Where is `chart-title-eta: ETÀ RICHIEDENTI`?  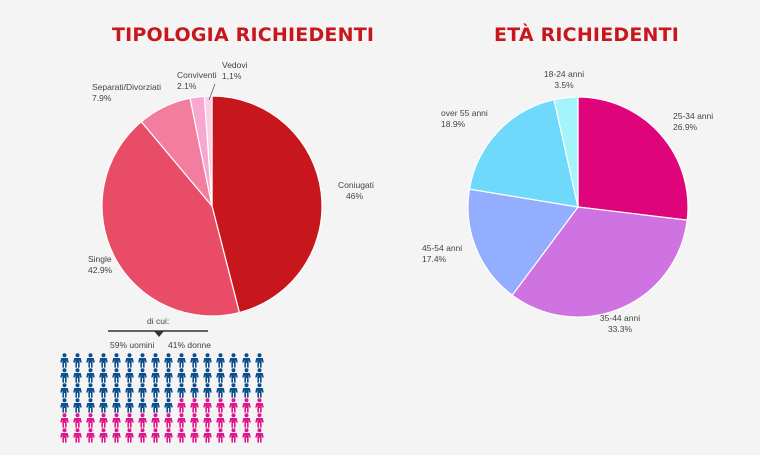
chart-title-eta: ETÀ RICHIEDENTI is located at coordinates (587, 35).